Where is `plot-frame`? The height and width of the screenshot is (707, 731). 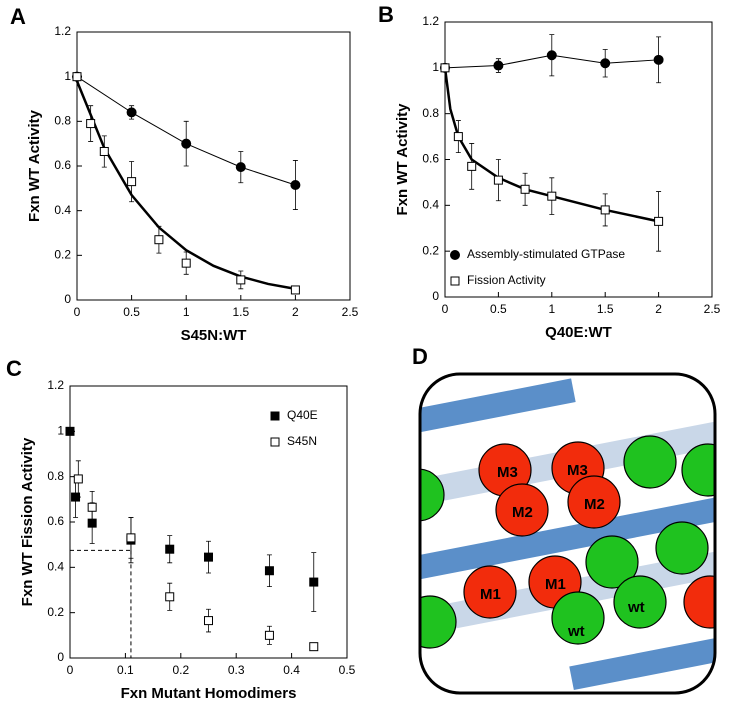 plot-frame is located at coordinates (213, 166).